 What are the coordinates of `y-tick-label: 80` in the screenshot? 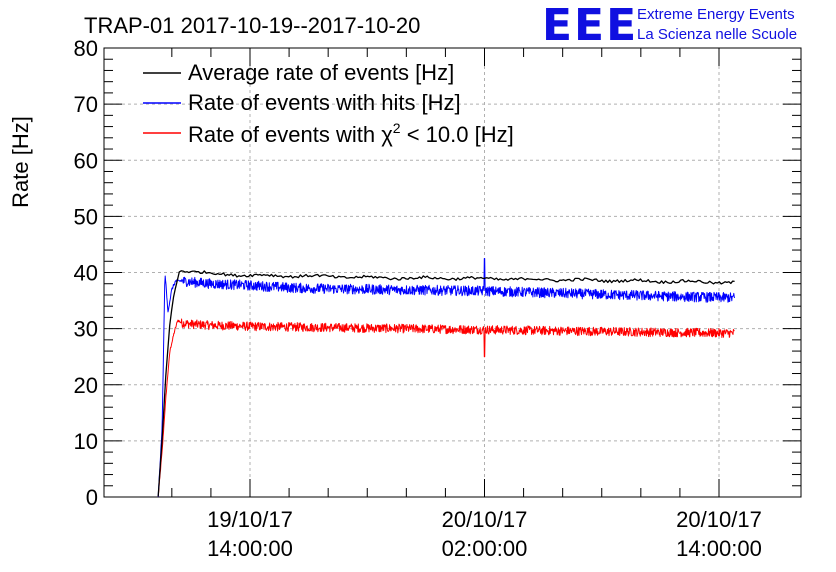 It's located at (86, 48).